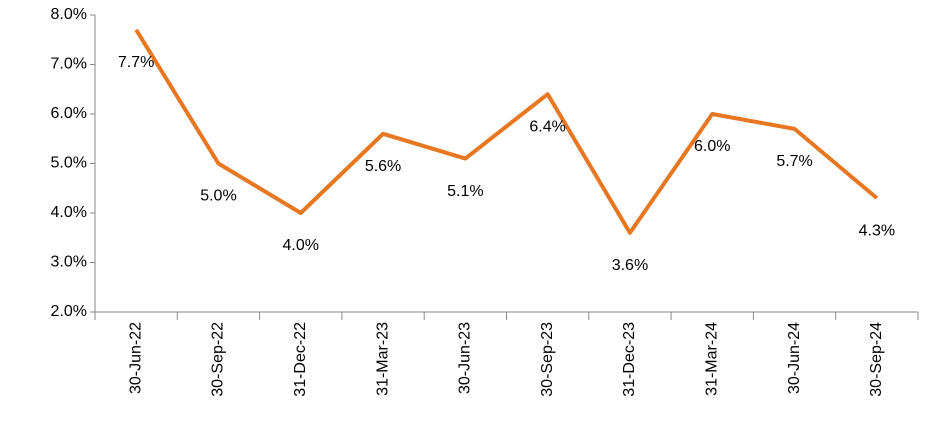 This screenshot has width=927, height=422. I want to click on x-tick-label: 30-Jun-24, so click(794, 358).